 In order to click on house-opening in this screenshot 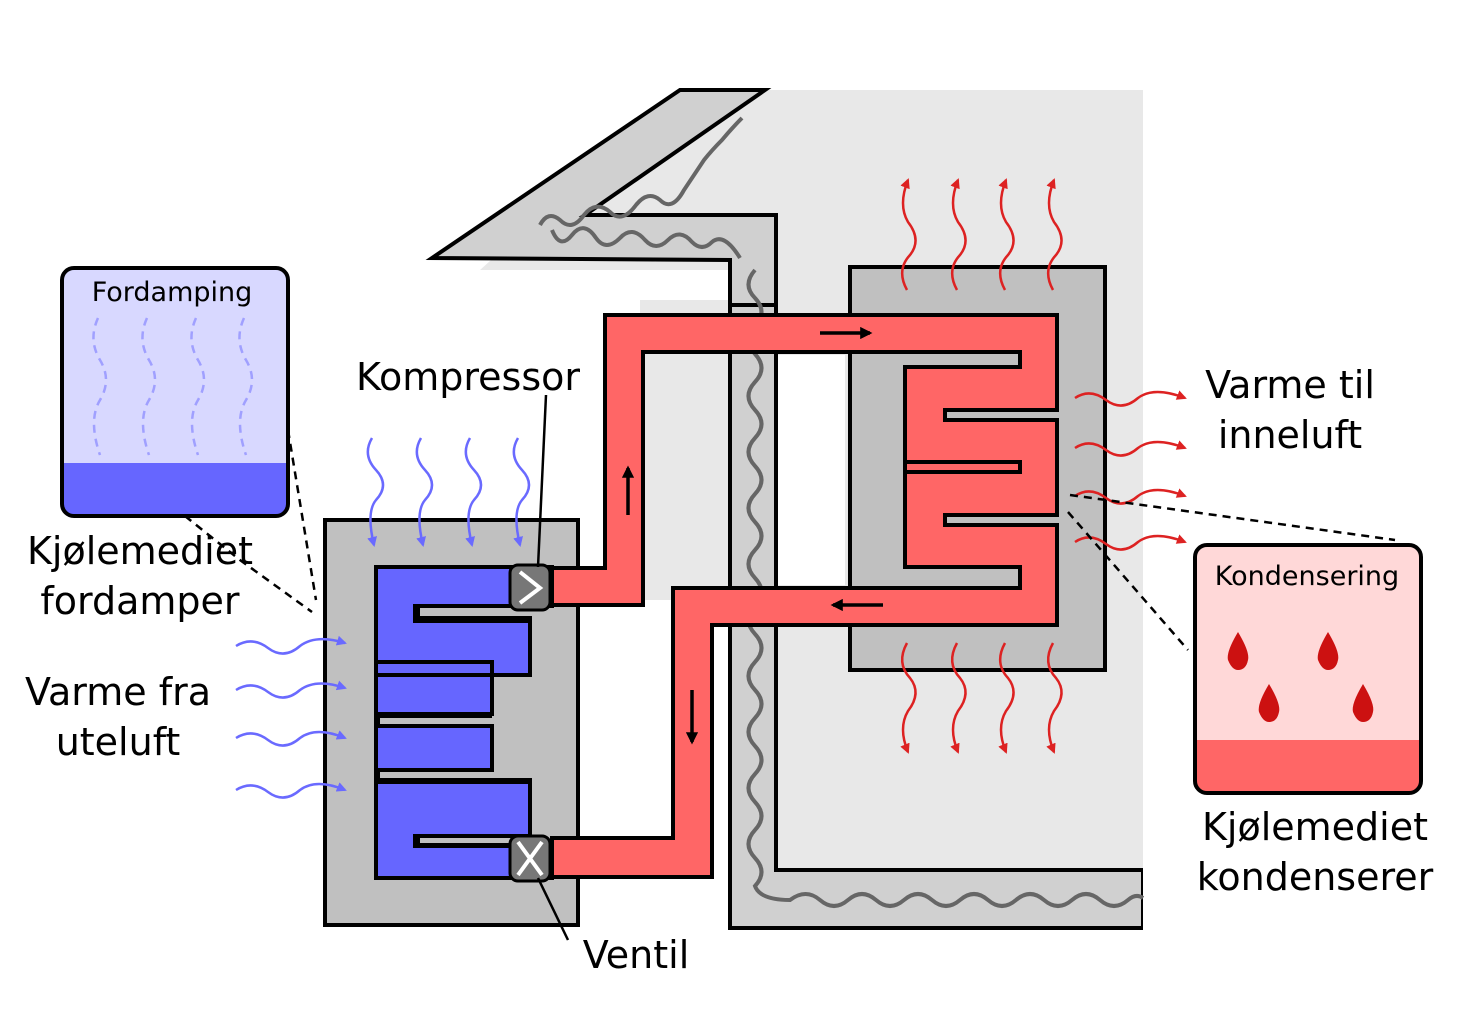, I will do `click(810, 470)`.